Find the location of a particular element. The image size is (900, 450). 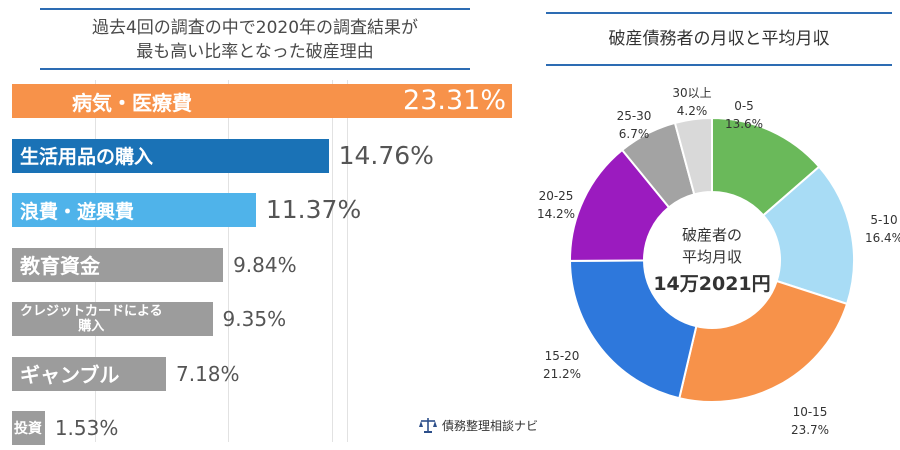

value-label: 14.76% is located at coordinates (386, 155).